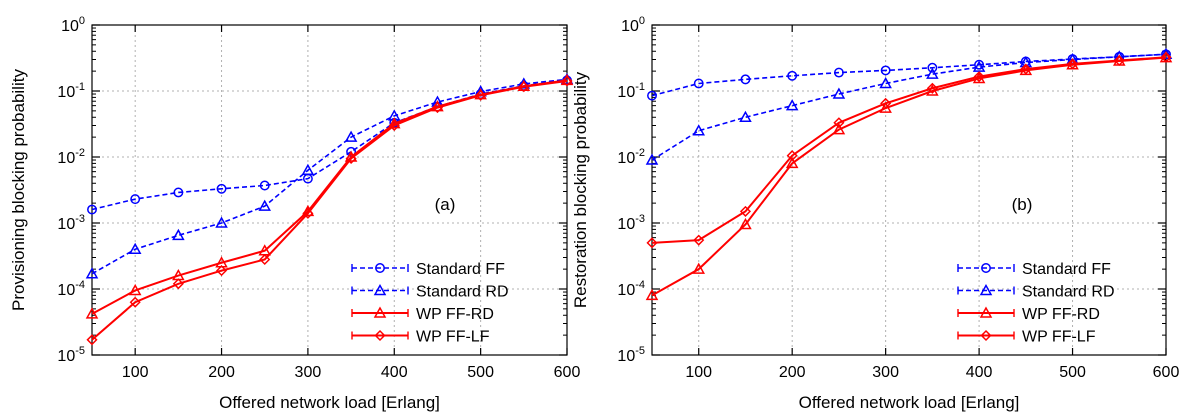 The image size is (1195, 418). What do you see at coordinates (631, 223) in the screenshot?
I see `y-tick-label: 10⁻³` at bounding box center [631, 223].